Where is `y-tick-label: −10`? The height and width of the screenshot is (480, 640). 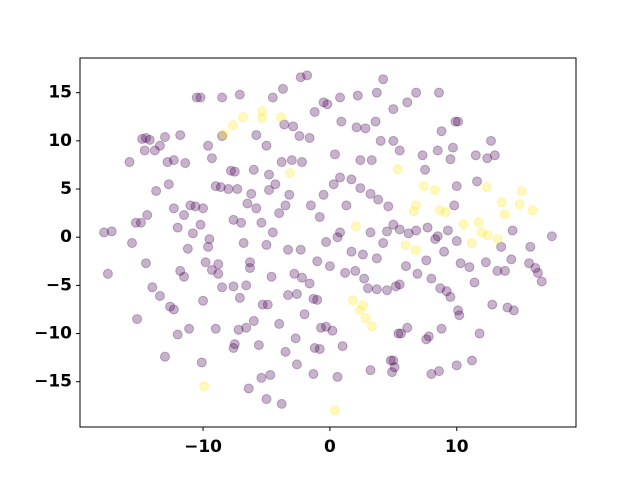
y-tick-label: −10 is located at coordinates (53, 334).